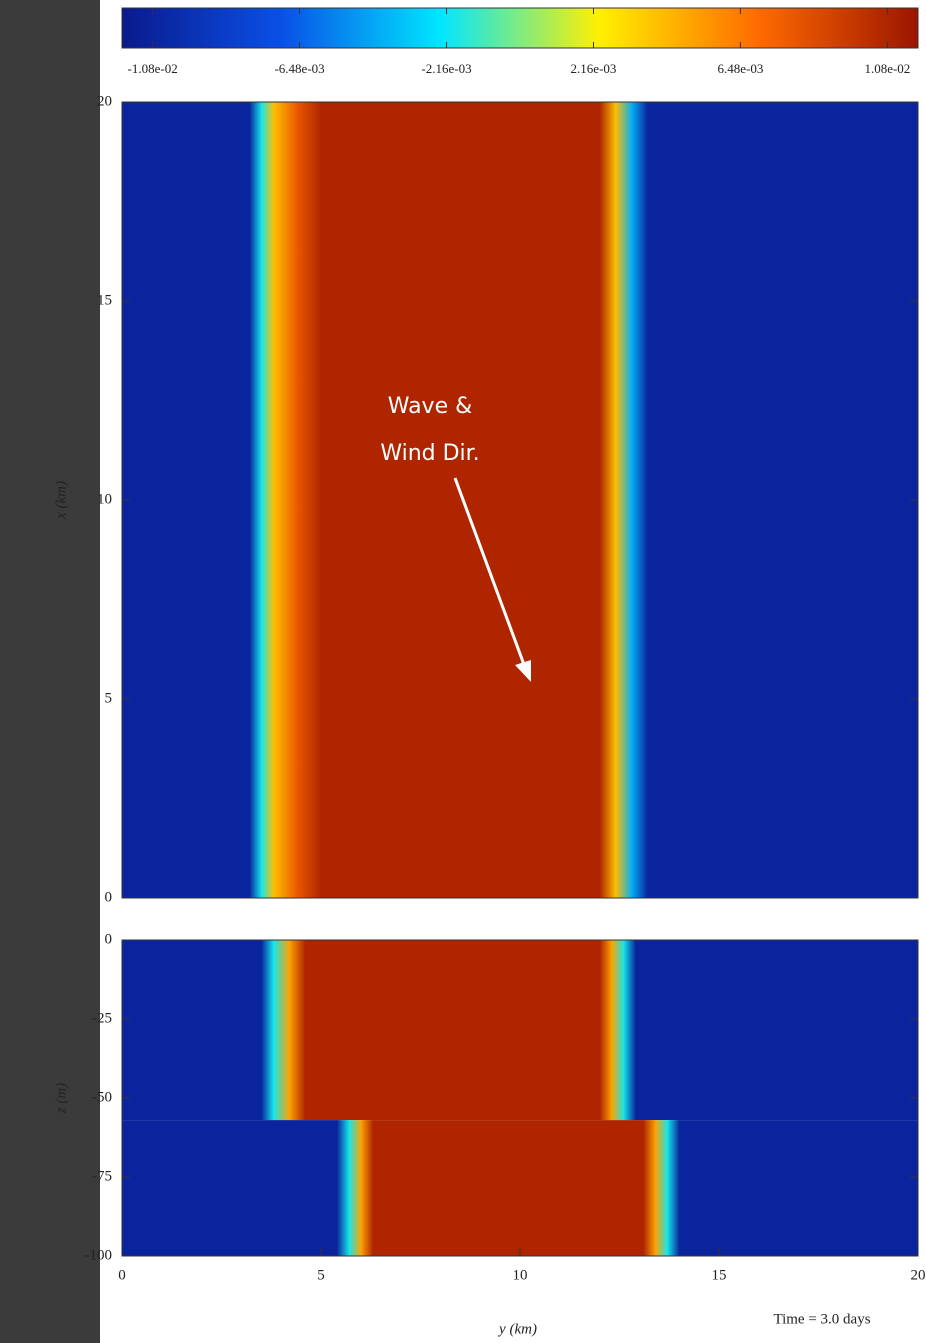 This screenshot has height=1343, width=926. Describe the element at coordinates (517, 1329) in the screenshot. I see `x-axis-label: y (km)` at that location.